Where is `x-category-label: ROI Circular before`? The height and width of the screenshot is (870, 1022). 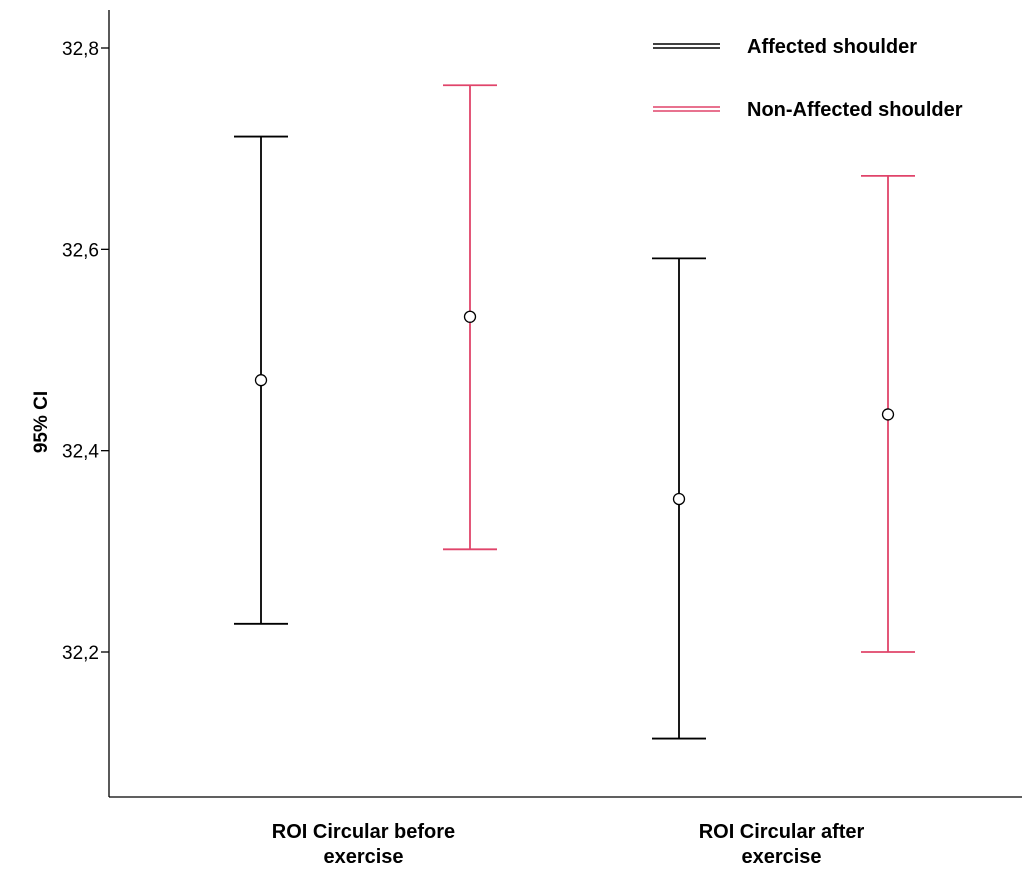 x-category-label: ROI Circular before is located at coordinates (363, 832).